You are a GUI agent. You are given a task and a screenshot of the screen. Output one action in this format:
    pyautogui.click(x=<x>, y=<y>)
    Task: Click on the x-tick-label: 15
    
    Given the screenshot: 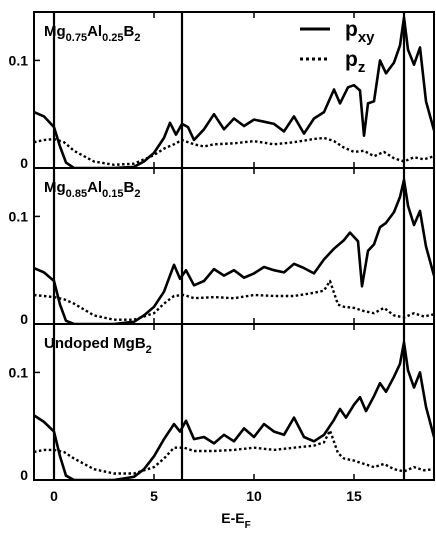 What is the action you would take?
    pyautogui.click(x=354, y=496)
    